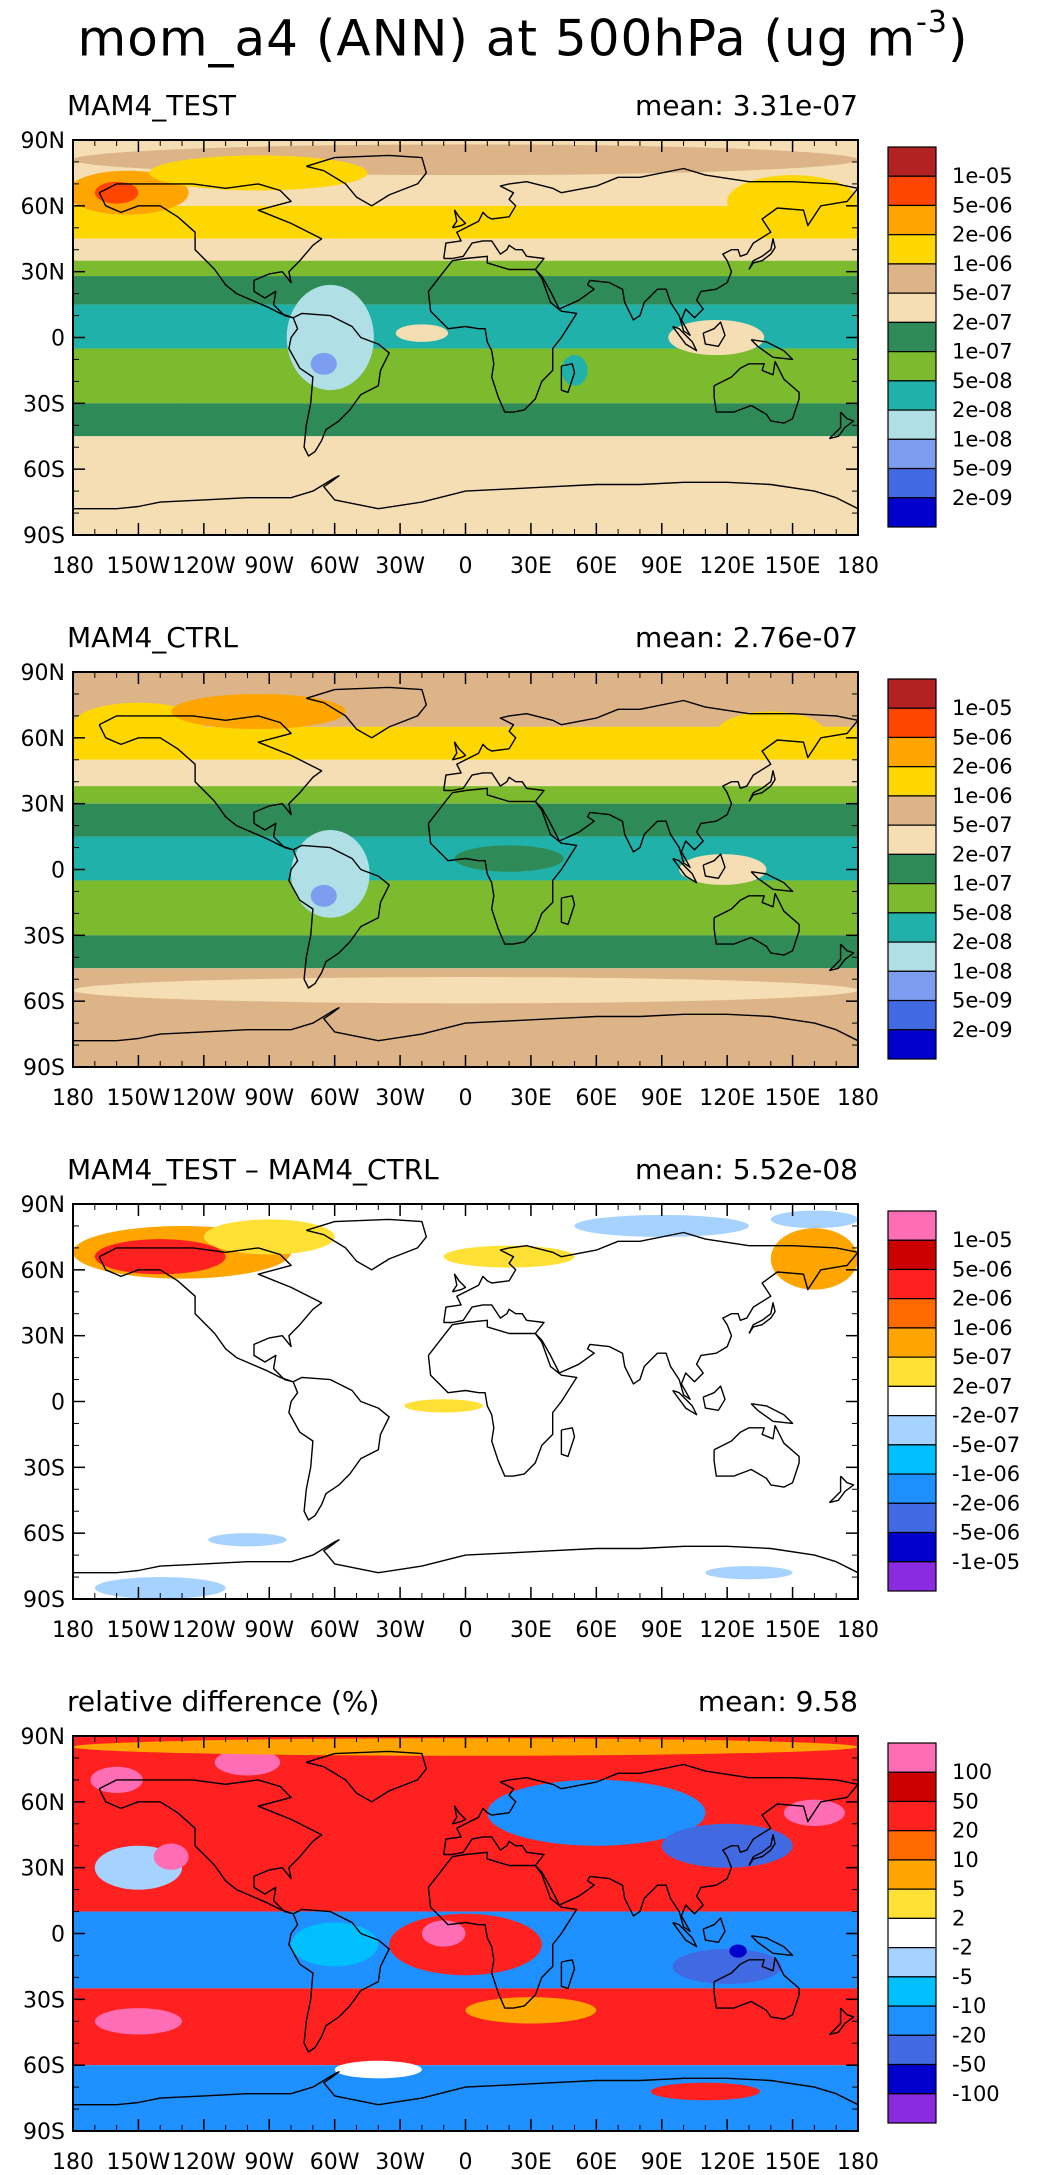 This screenshot has height=2175, width=1046. I want to click on x-tick-label: 60W, so click(335, 2162).